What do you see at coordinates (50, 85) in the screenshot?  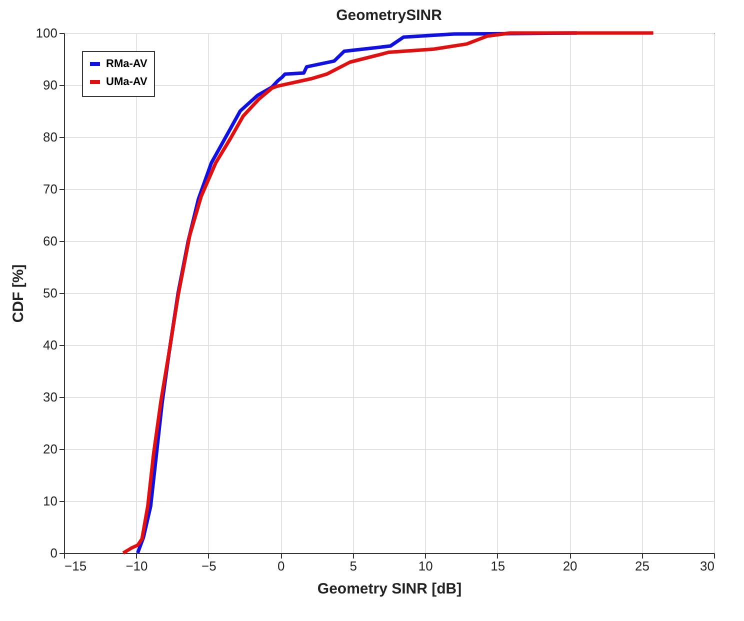 I see `y-tick-label: 90` at bounding box center [50, 85].